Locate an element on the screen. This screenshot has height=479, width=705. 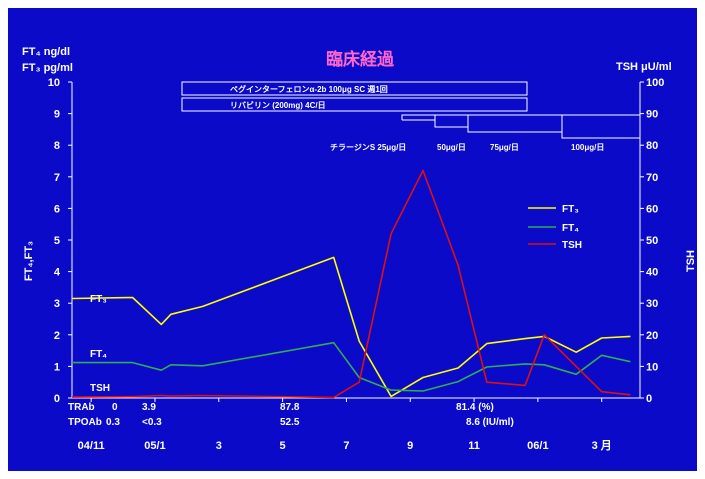
trab-label: TRAb is located at coordinates (81, 407).